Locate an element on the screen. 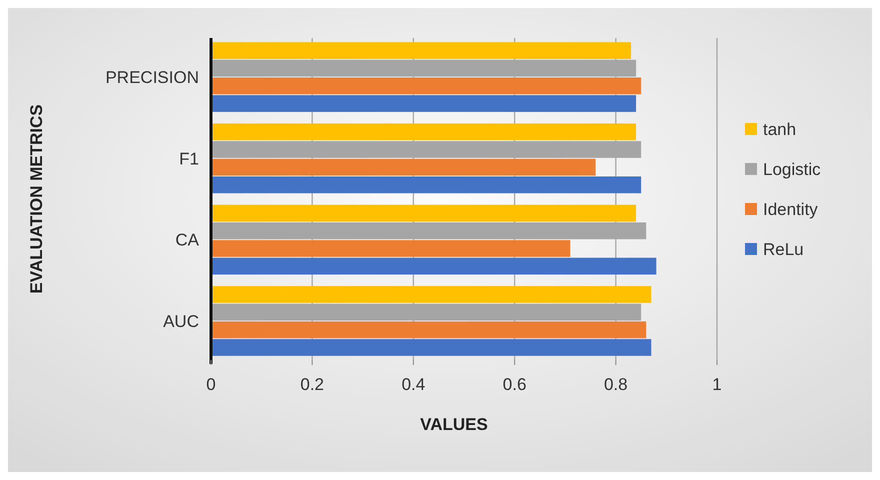  legend-label: Identity is located at coordinates (790, 209).